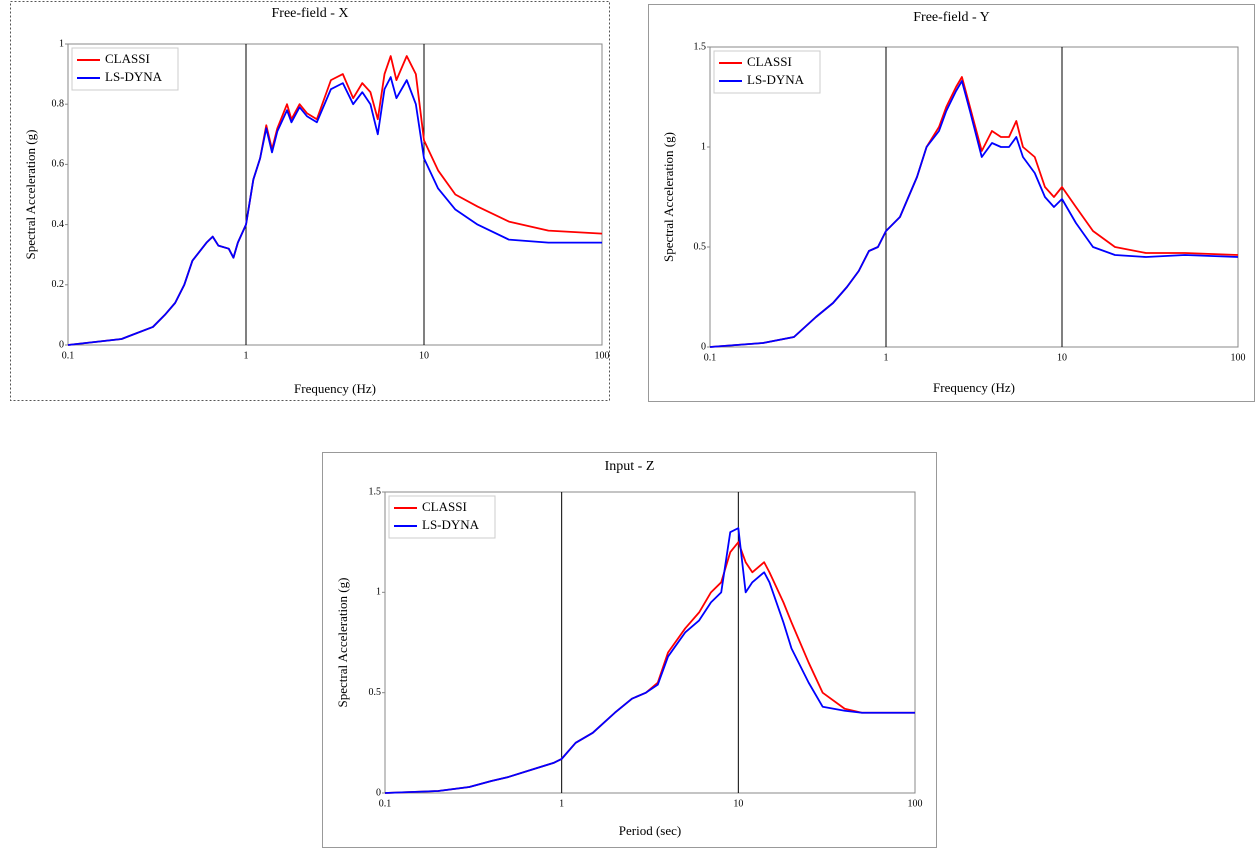 The image size is (1257, 849). I want to click on y-tick-label: 0.6, so click(58, 164).